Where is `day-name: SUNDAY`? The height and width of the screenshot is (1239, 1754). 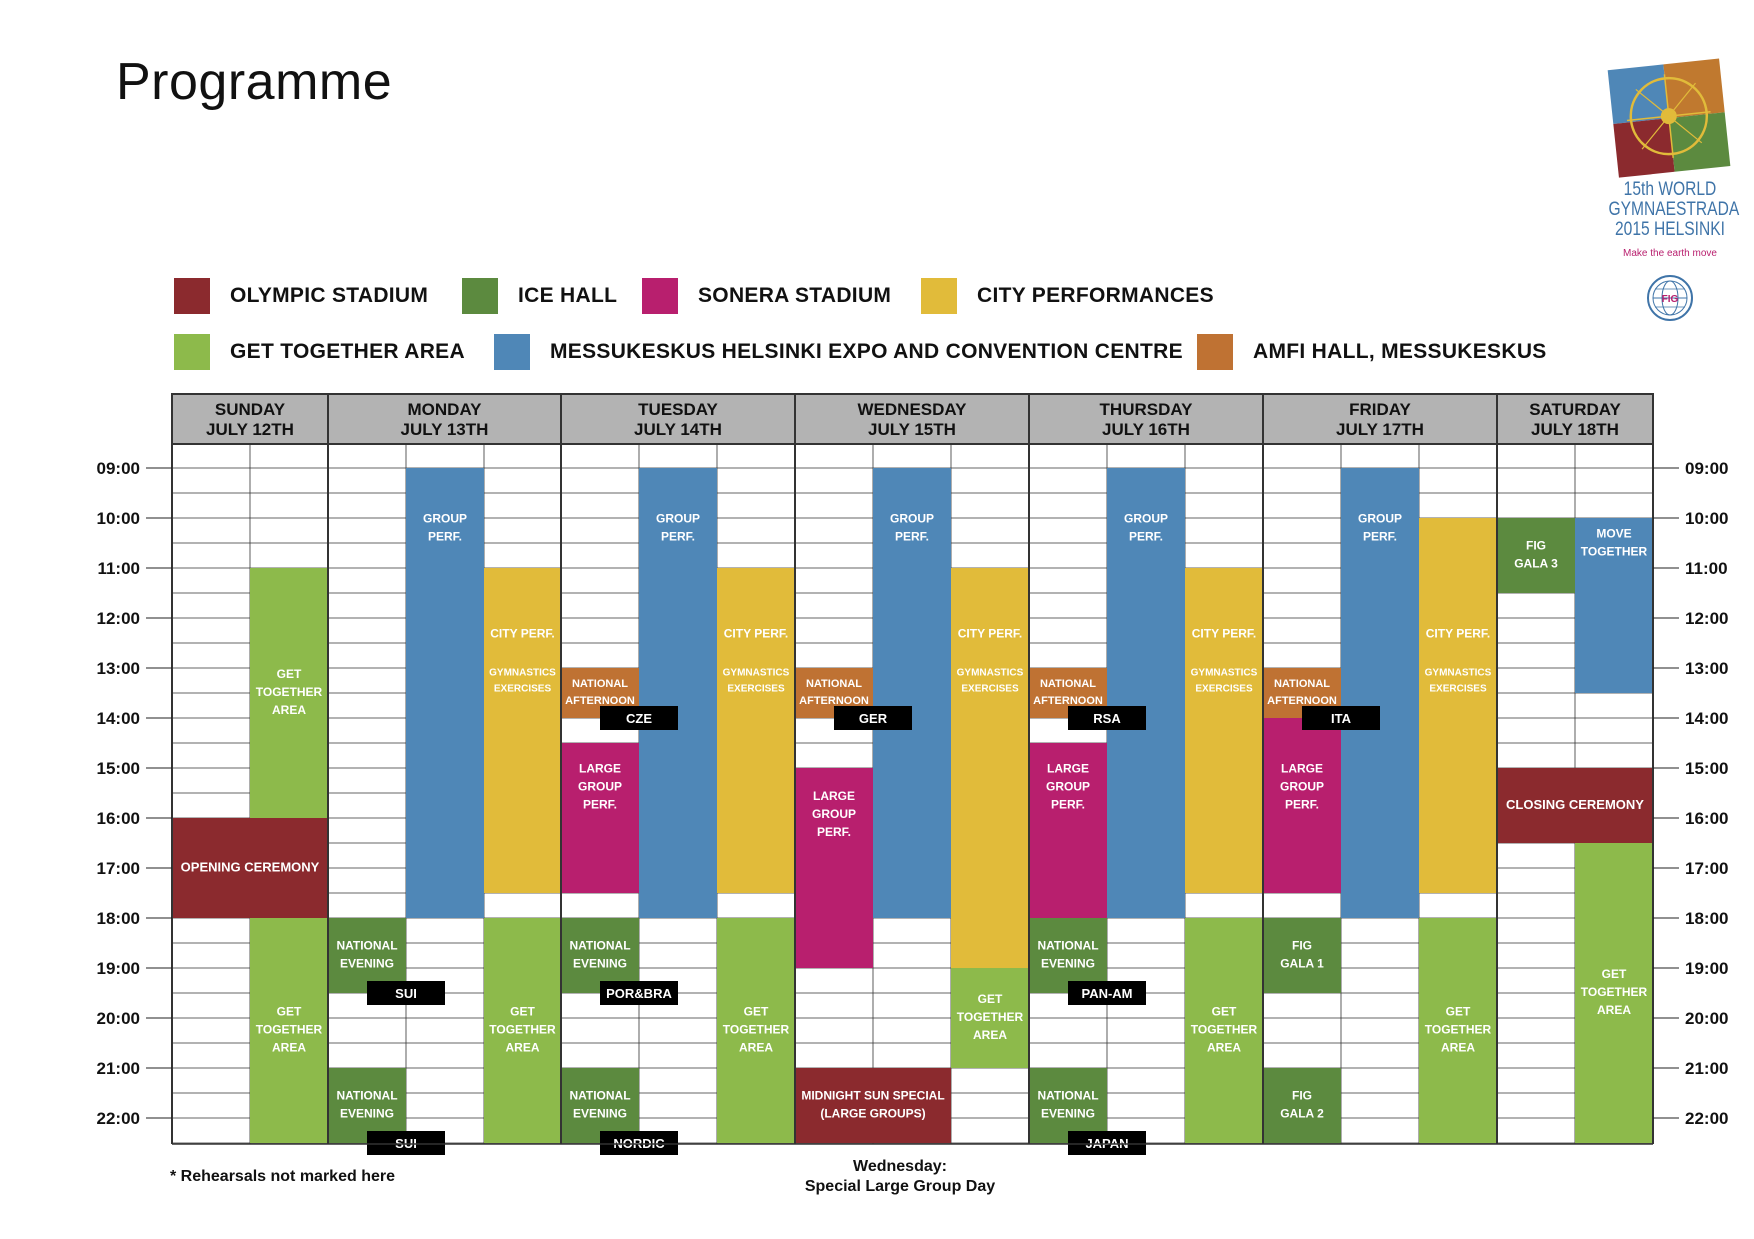 day-name: SUNDAY is located at coordinates (250, 409).